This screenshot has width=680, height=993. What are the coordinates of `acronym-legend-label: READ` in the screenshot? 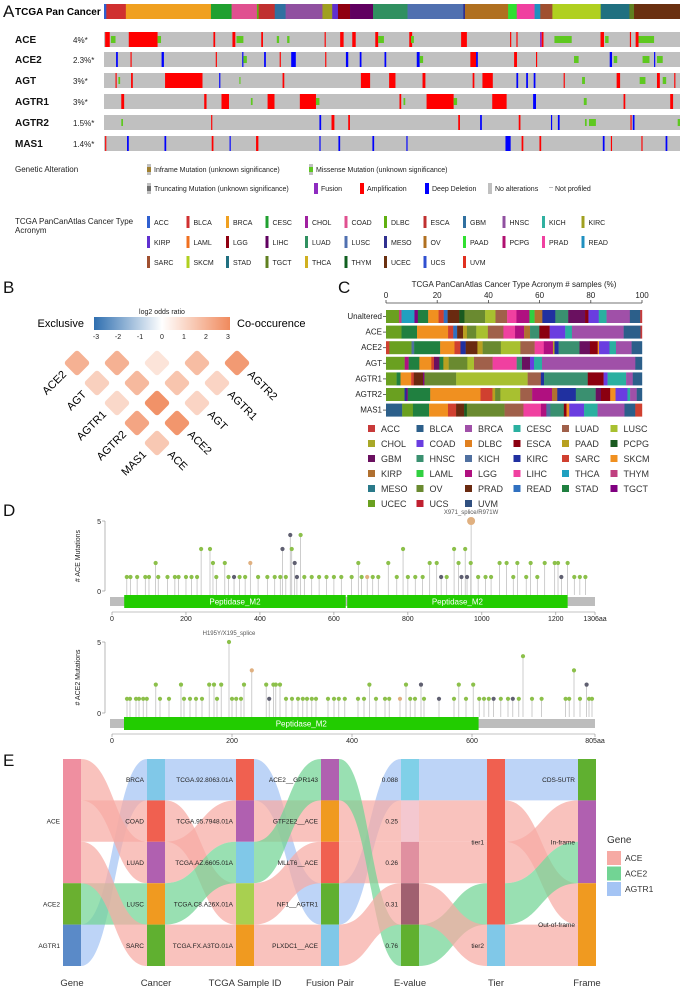 It's located at (598, 243).